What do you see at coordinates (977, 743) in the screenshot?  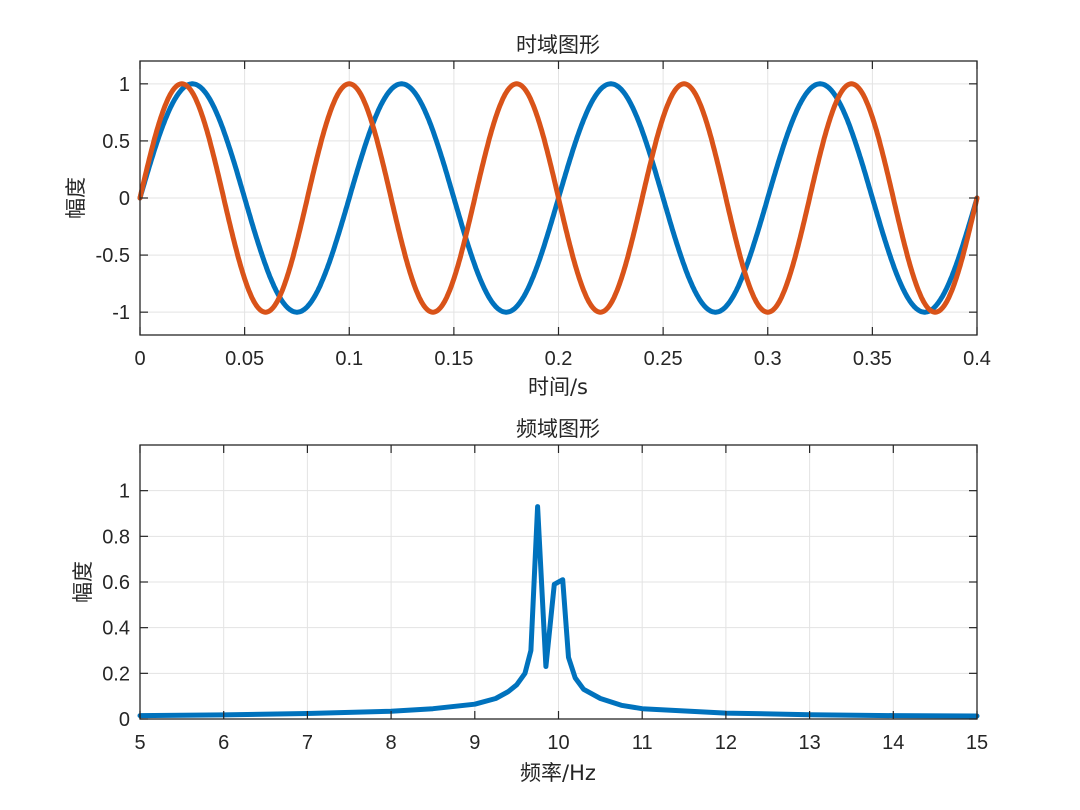 I see `freq-x-tick-label: 15` at bounding box center [977, 743].